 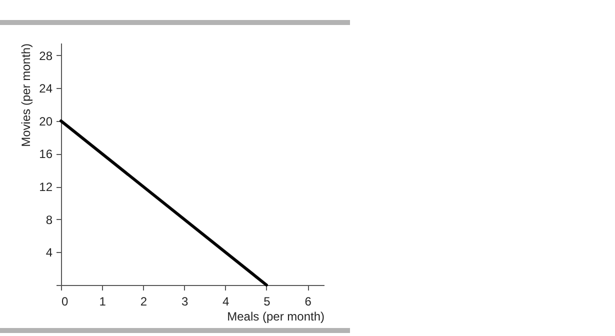 What do you see at coordinates (46, 154) in the screenshot?
I see `y-tick-label: 16` at bounding box center [46, 154].